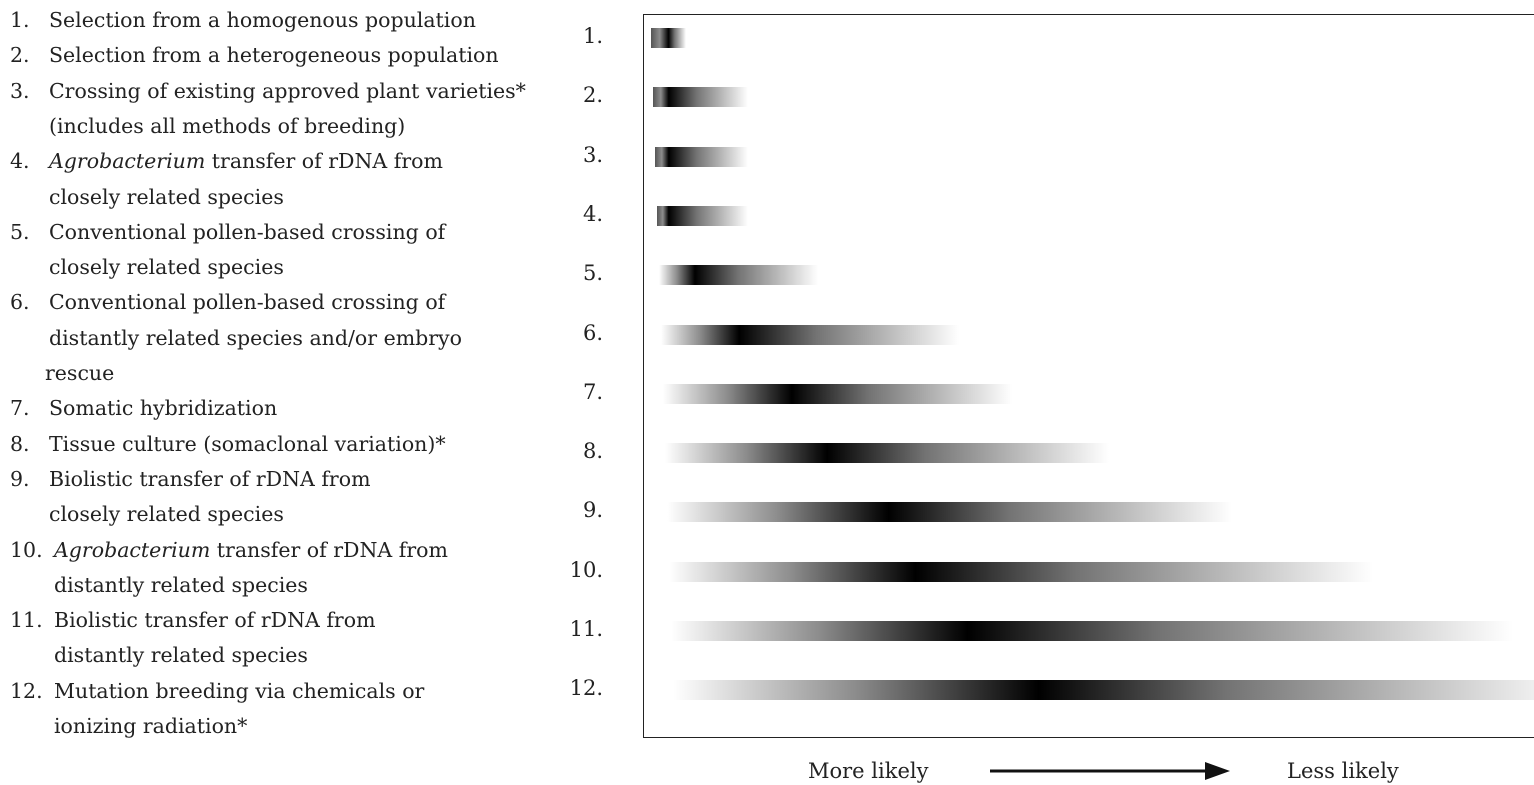 The image size is (1534, 785). What do you see at coordinates (592, 154) in the screenshot?
I see `row-label: 3.` at bounding box center [592, 154].